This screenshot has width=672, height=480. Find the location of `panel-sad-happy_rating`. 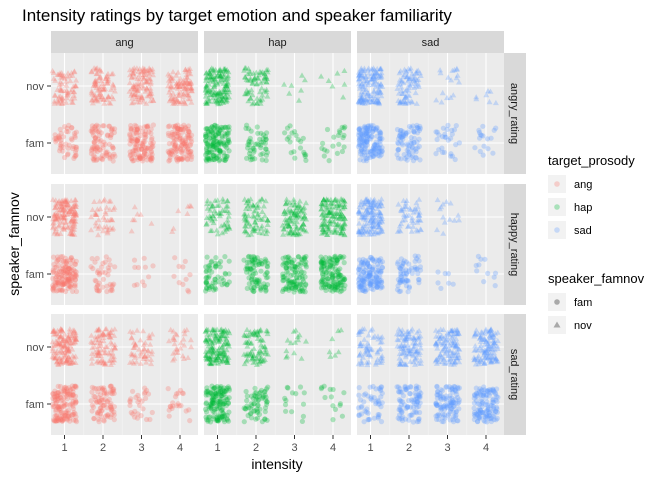

panel-sad-happy_rating is located at coordinates (429, 244).